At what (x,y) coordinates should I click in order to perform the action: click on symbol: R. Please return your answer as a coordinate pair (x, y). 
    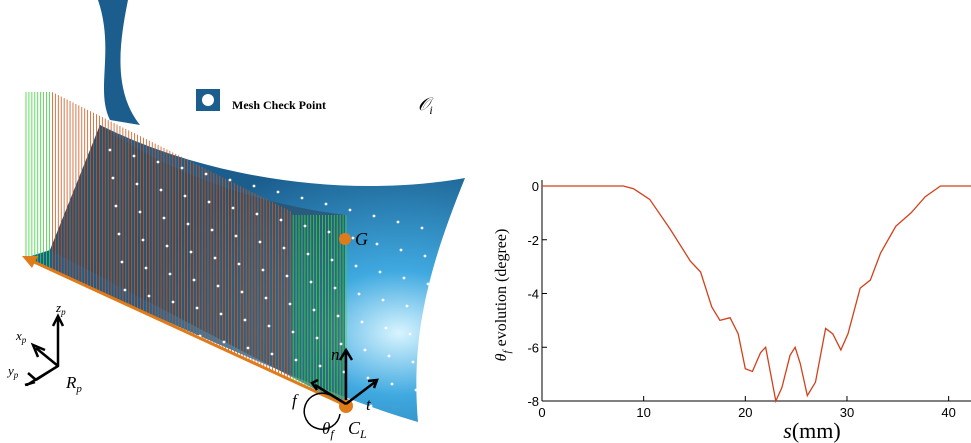
    Looking at the image, I should click on (71, 382).